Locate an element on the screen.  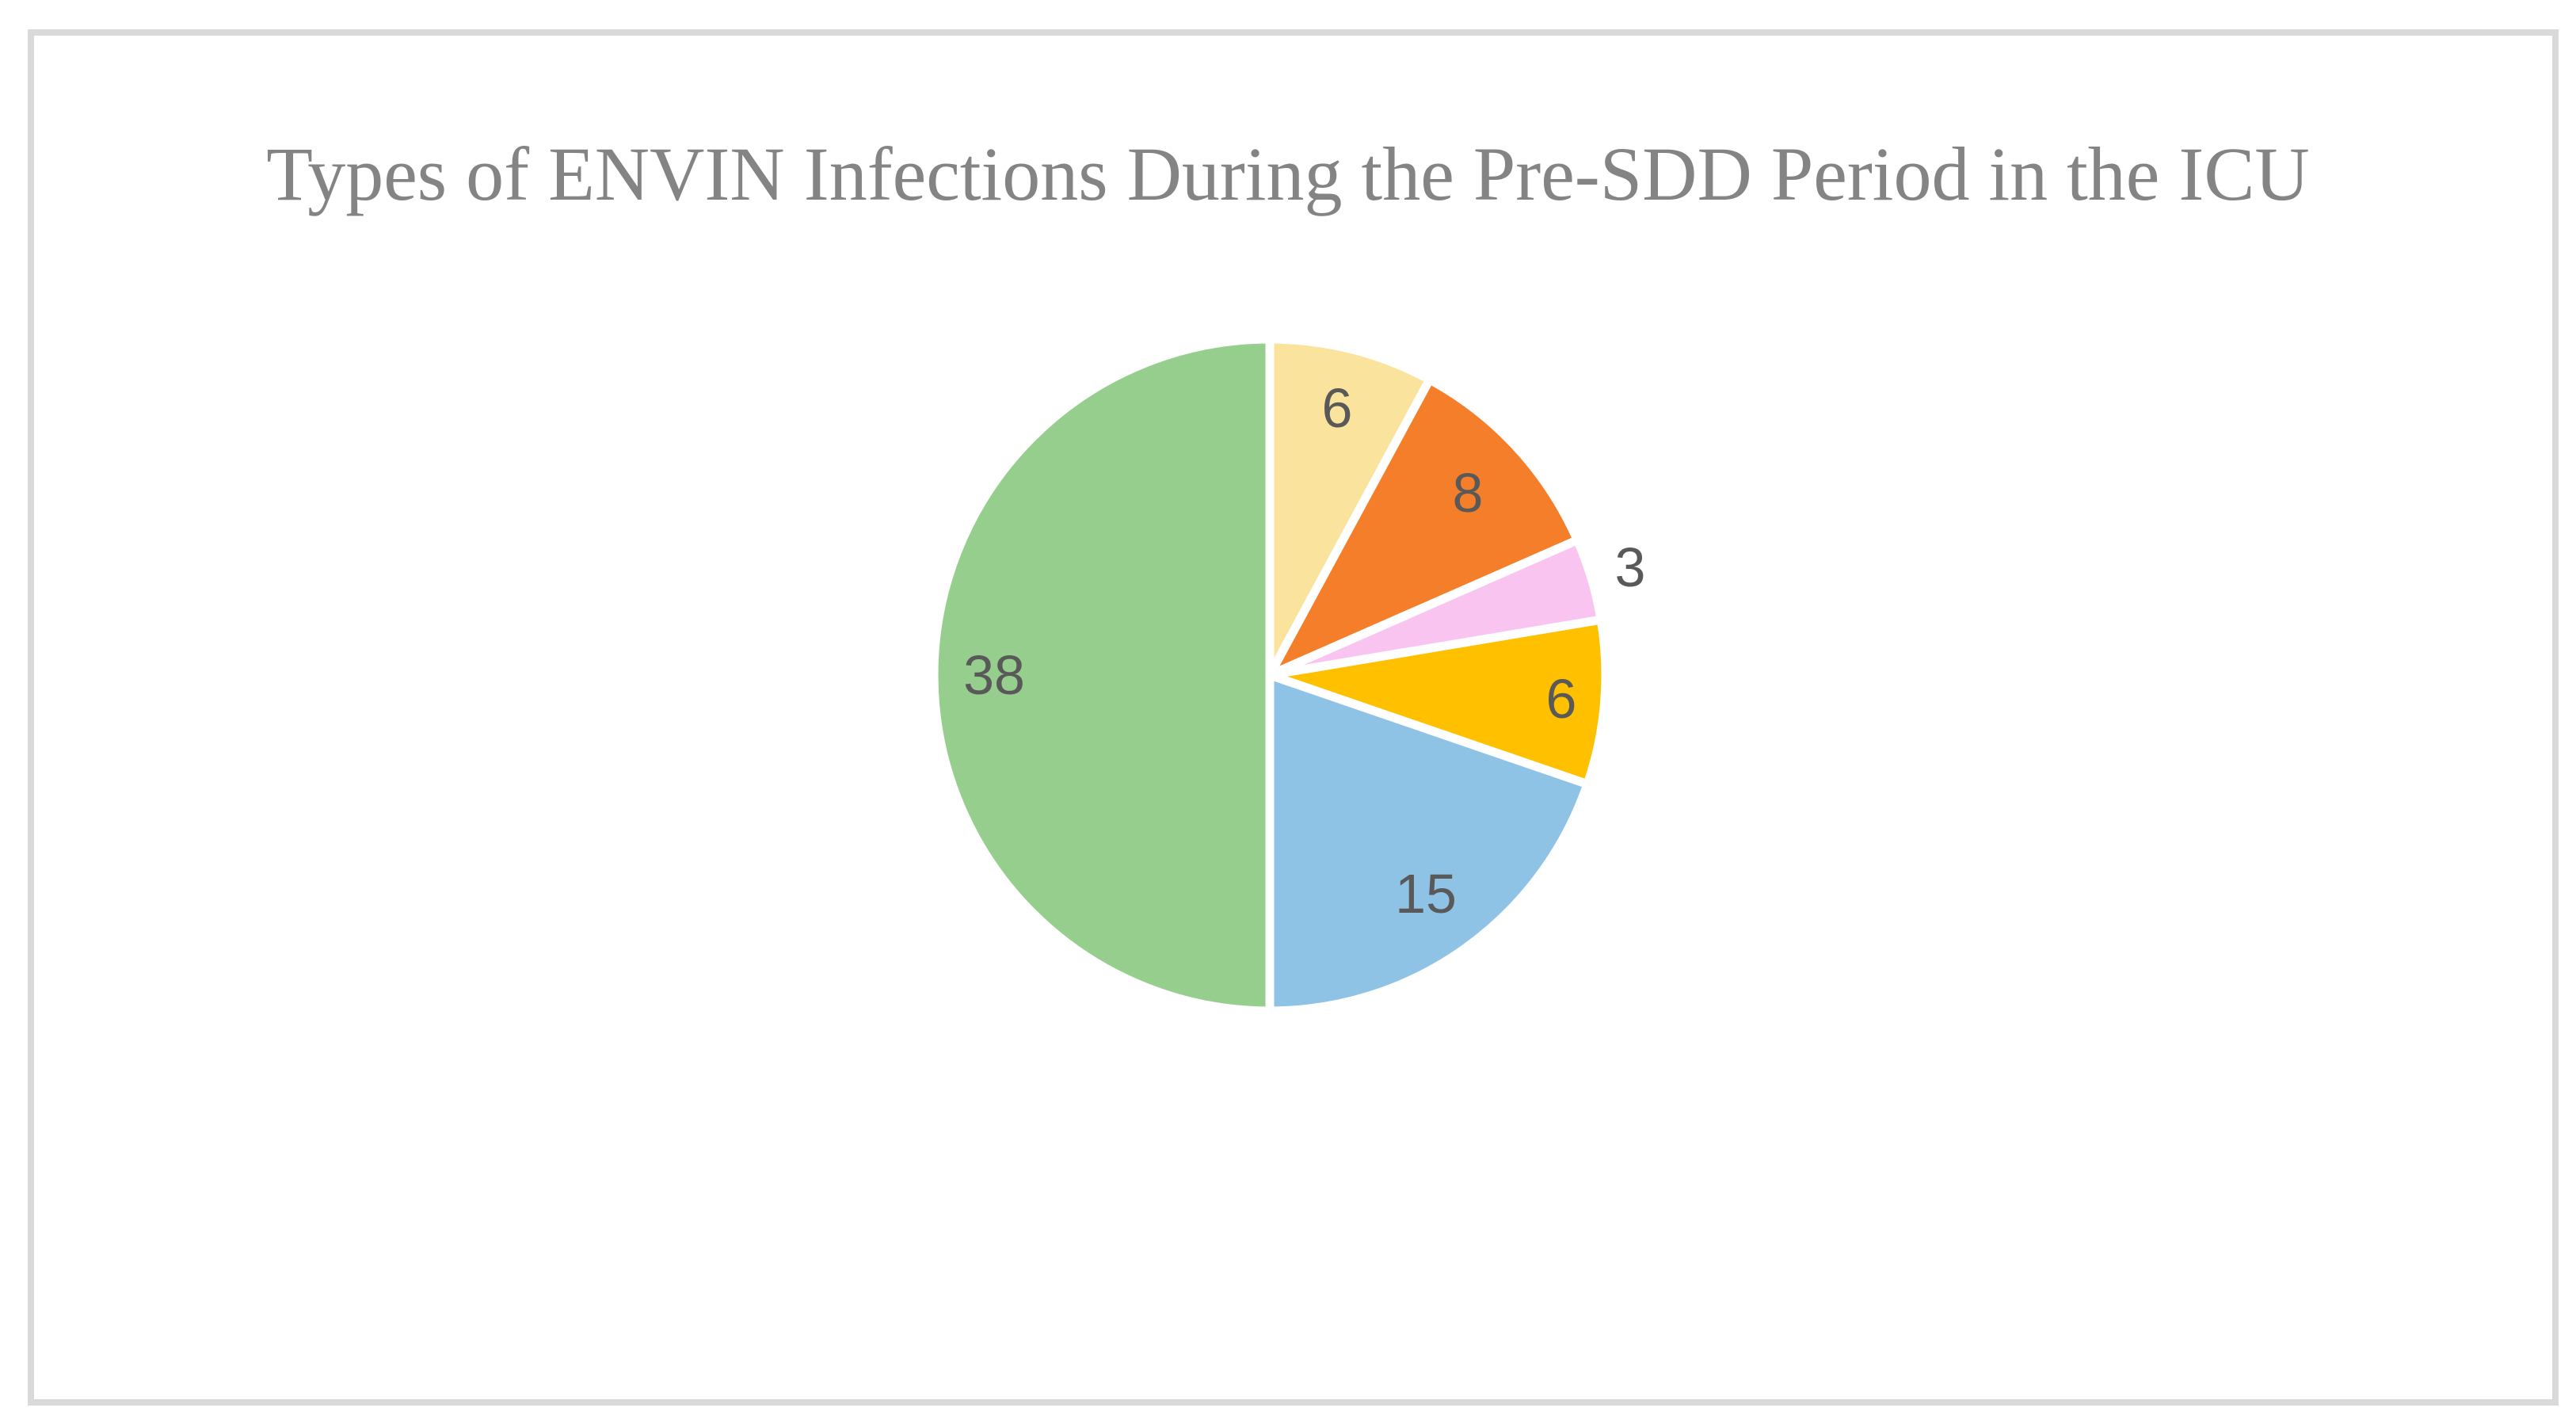
pie-data-label: 8 is located at coordinates (1468, 493).